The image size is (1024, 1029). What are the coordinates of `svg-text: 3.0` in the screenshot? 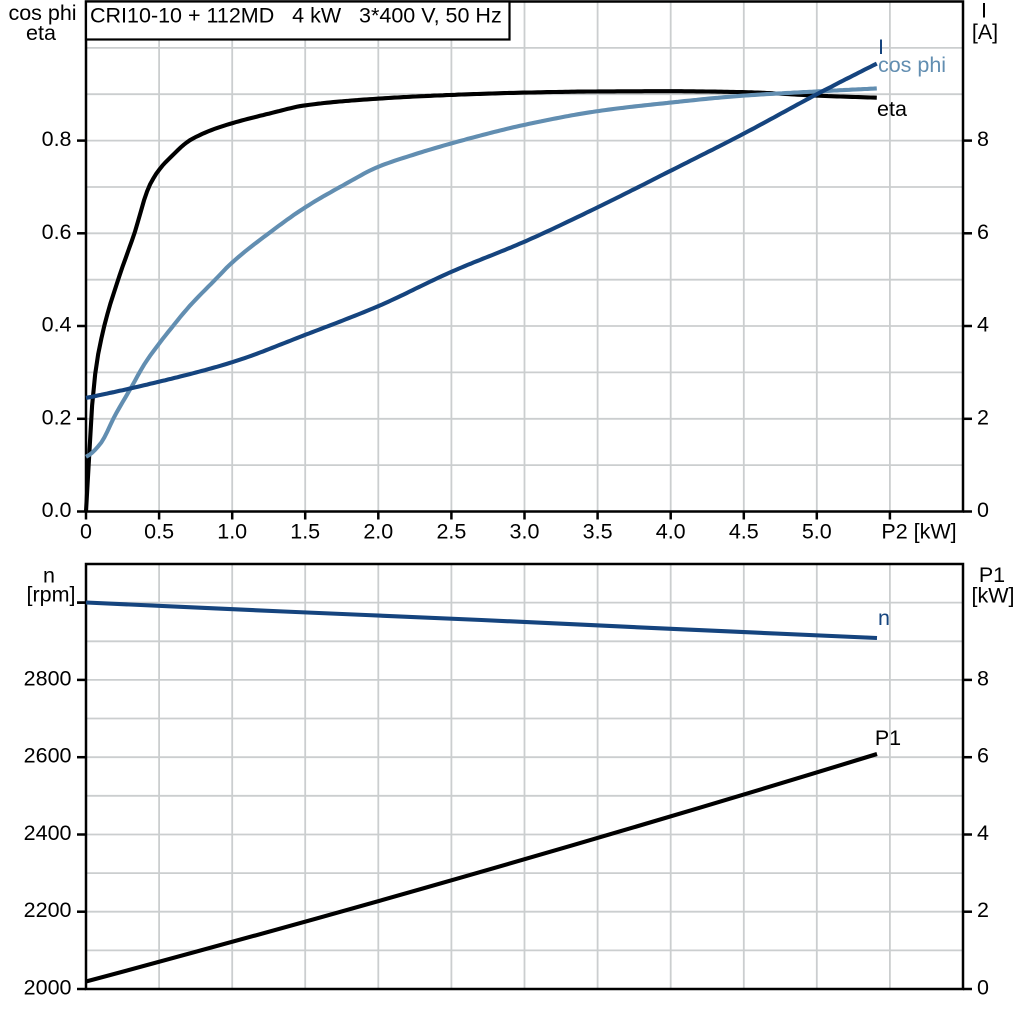 It's located at (525, 532).